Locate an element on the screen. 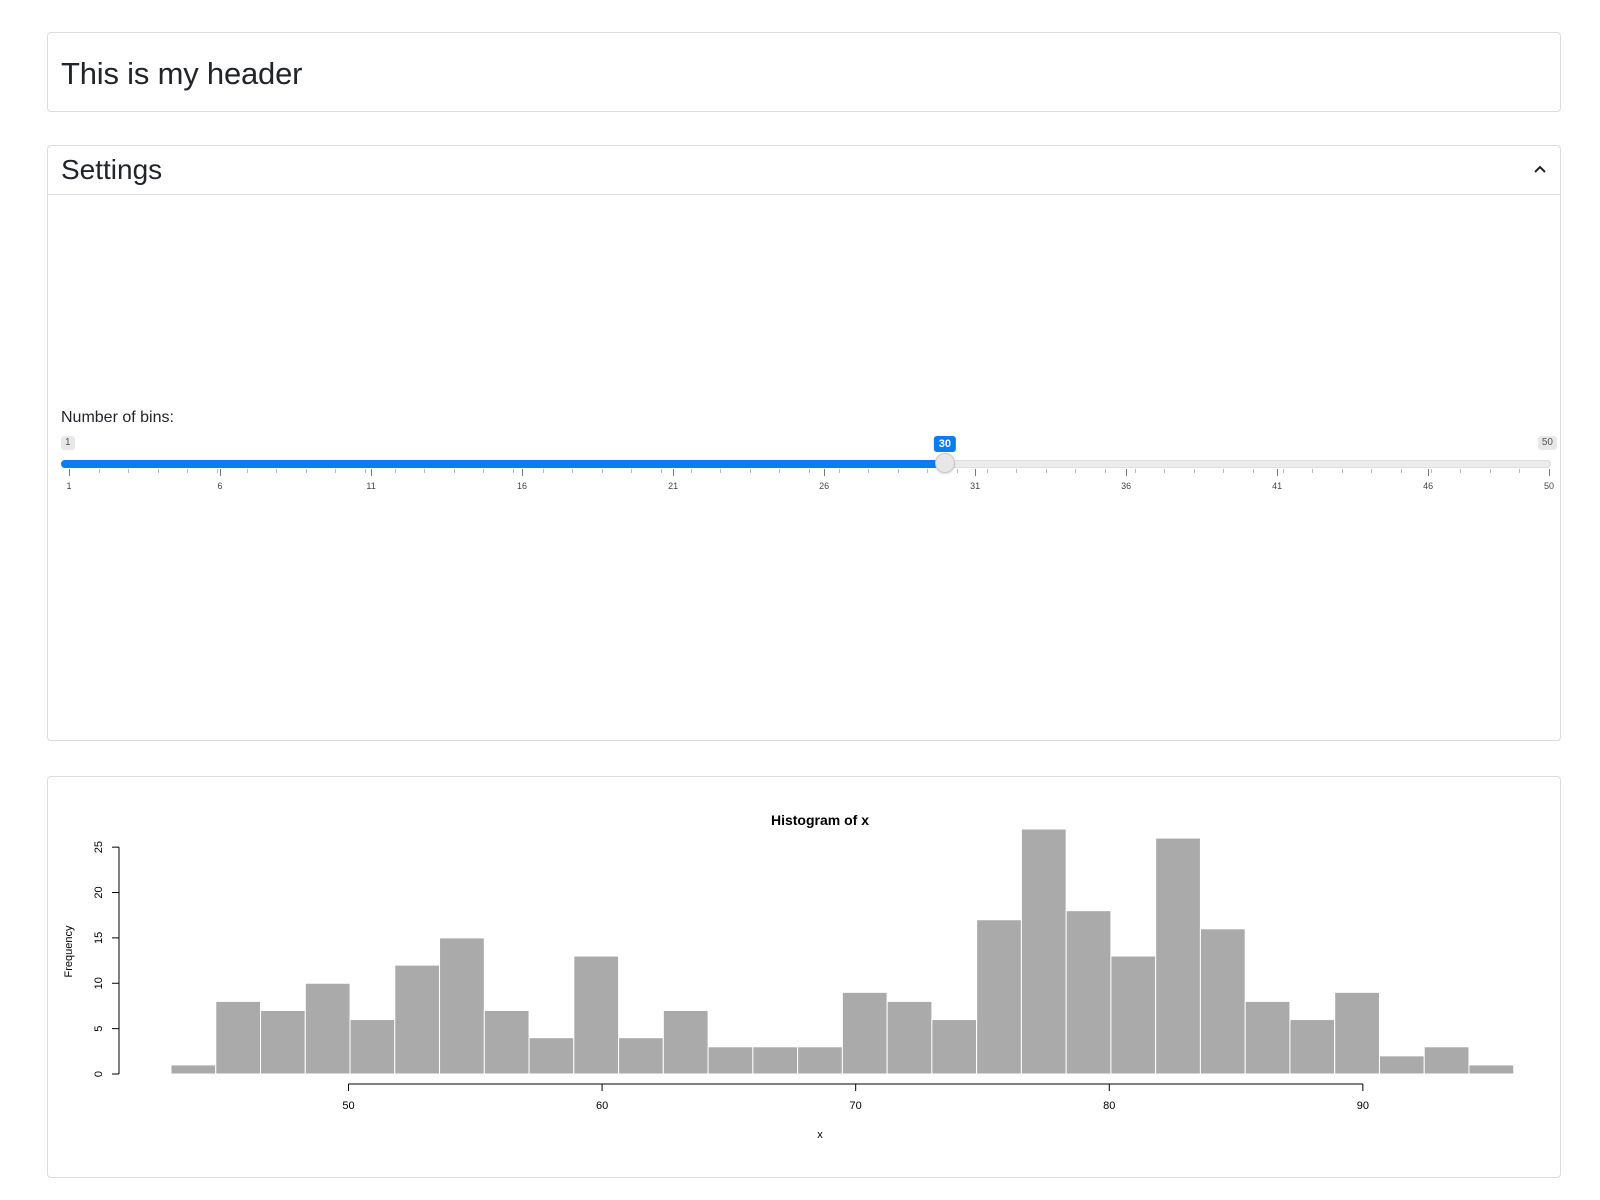  x-tick-label: 60 is located at coordinates (602, 1106).